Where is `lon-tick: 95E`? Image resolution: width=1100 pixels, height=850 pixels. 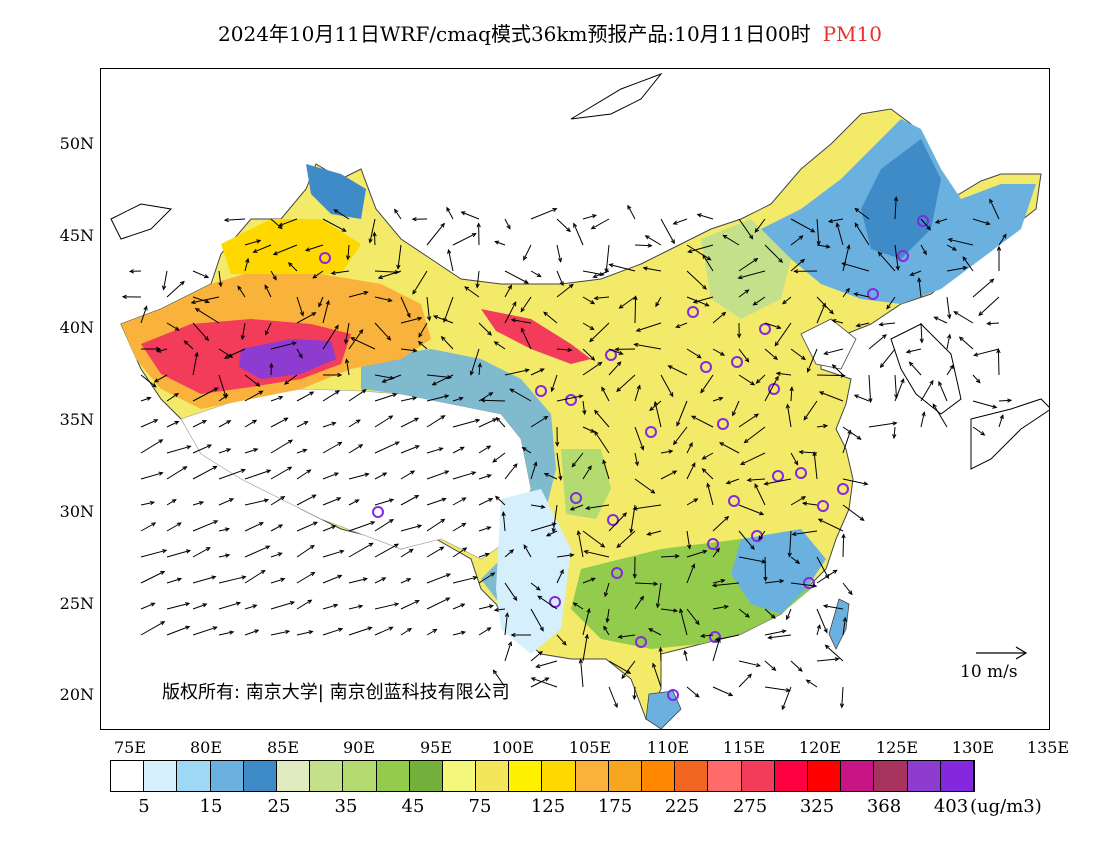 lon-tick: 95E is located at coordinates (436, 747).